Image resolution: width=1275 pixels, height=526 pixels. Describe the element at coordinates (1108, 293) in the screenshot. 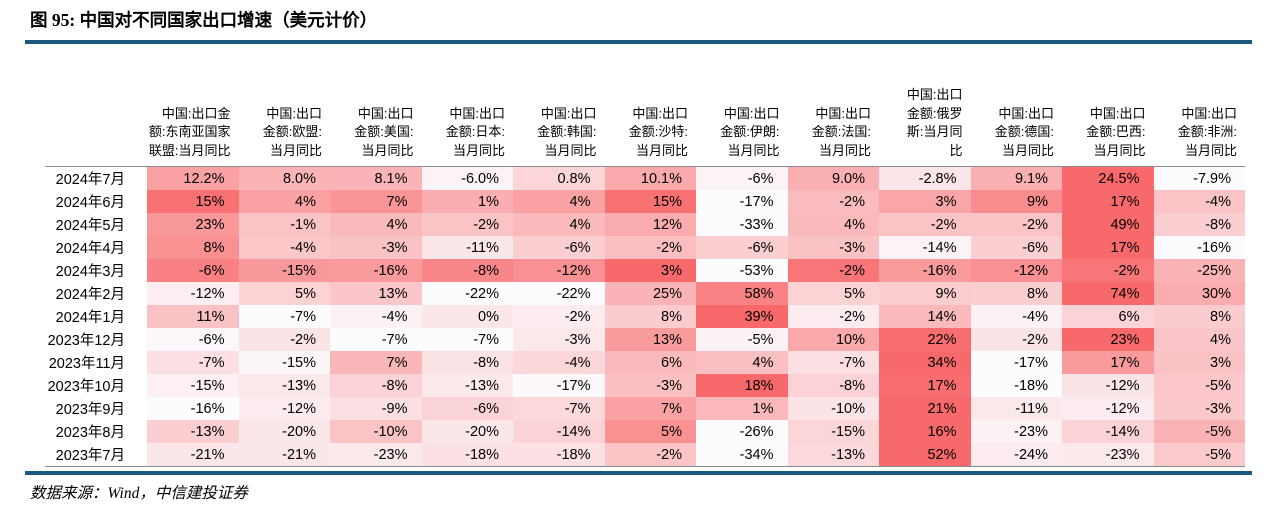

I see `heatmap-cell: 74%` at that location.